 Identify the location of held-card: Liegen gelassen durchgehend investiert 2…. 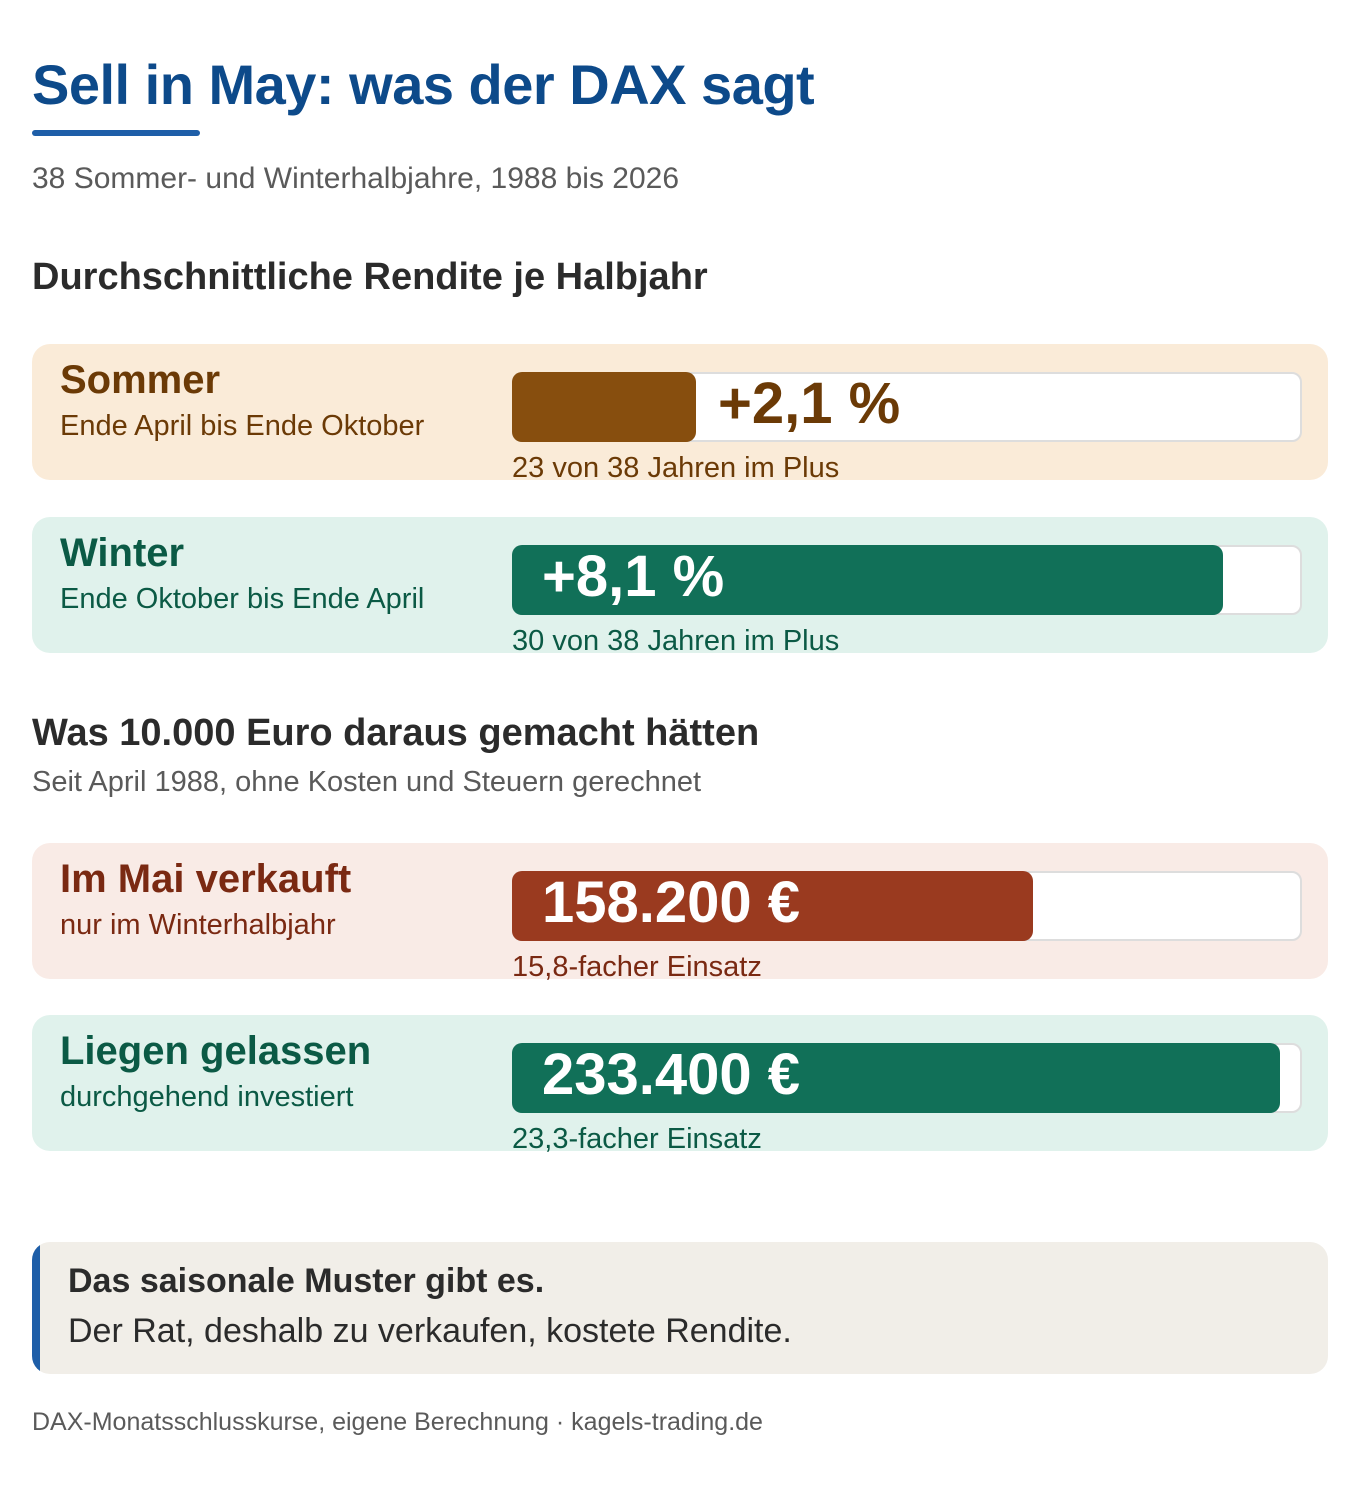
(680, 1085).